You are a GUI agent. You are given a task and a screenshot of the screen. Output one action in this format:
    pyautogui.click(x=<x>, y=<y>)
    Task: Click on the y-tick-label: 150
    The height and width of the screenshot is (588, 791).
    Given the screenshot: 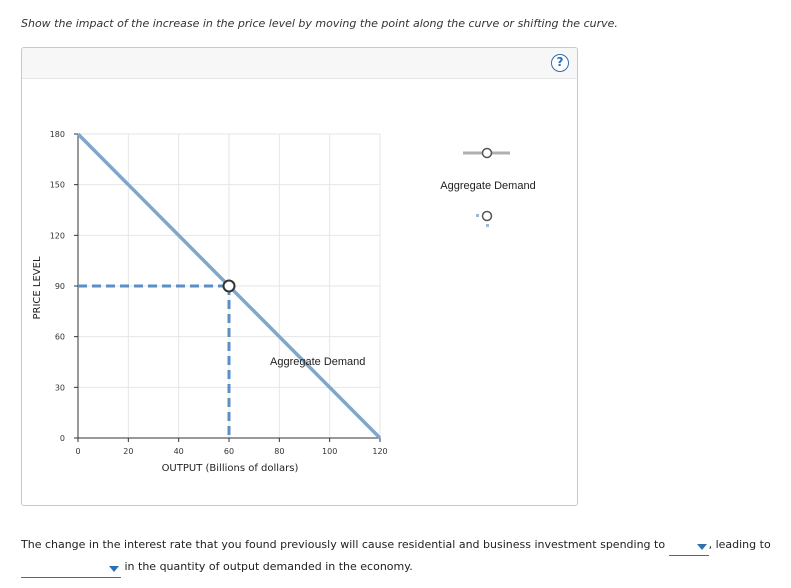 What is the action you would take?
    pyautogui.click(x=57, y=185)
    